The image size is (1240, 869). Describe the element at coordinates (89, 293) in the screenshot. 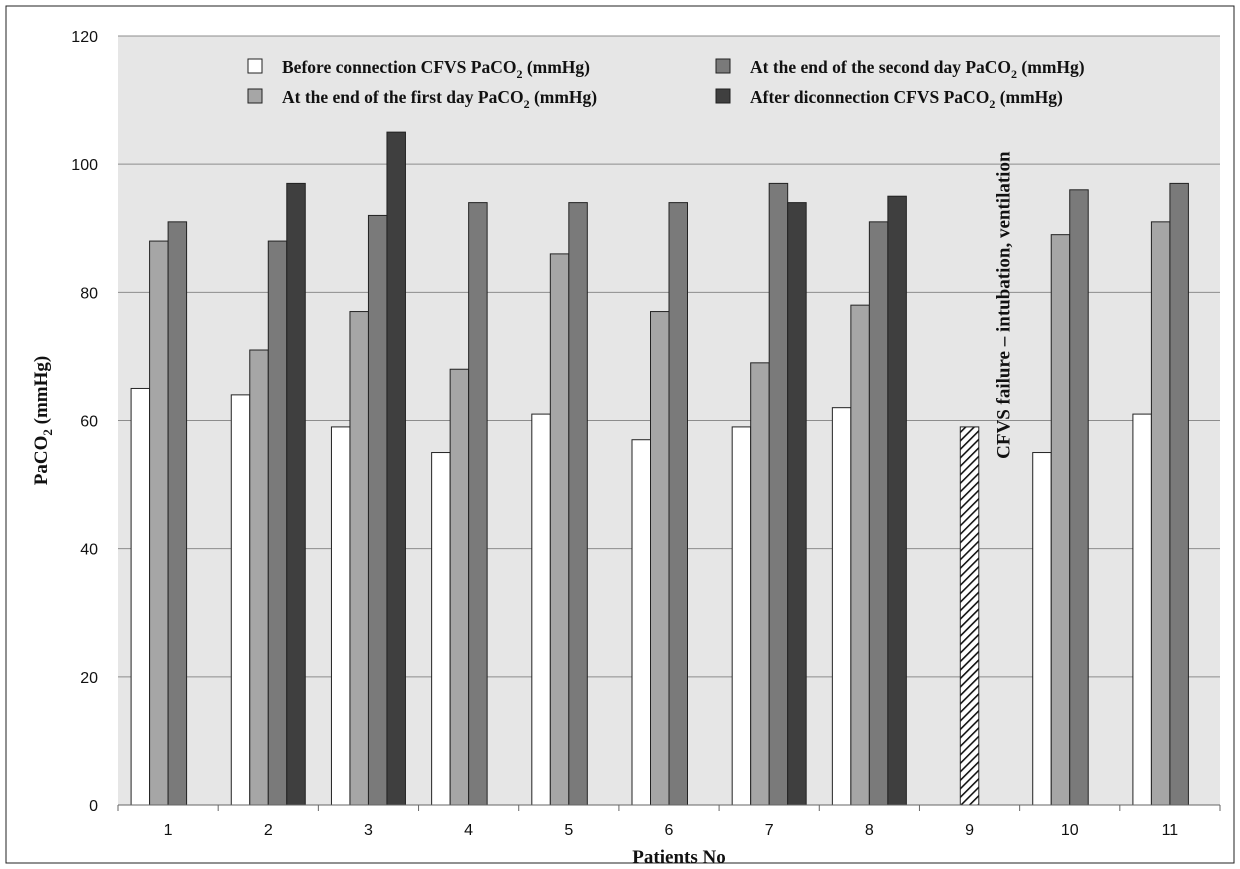

I see `y-tick-label: 80` at that location.